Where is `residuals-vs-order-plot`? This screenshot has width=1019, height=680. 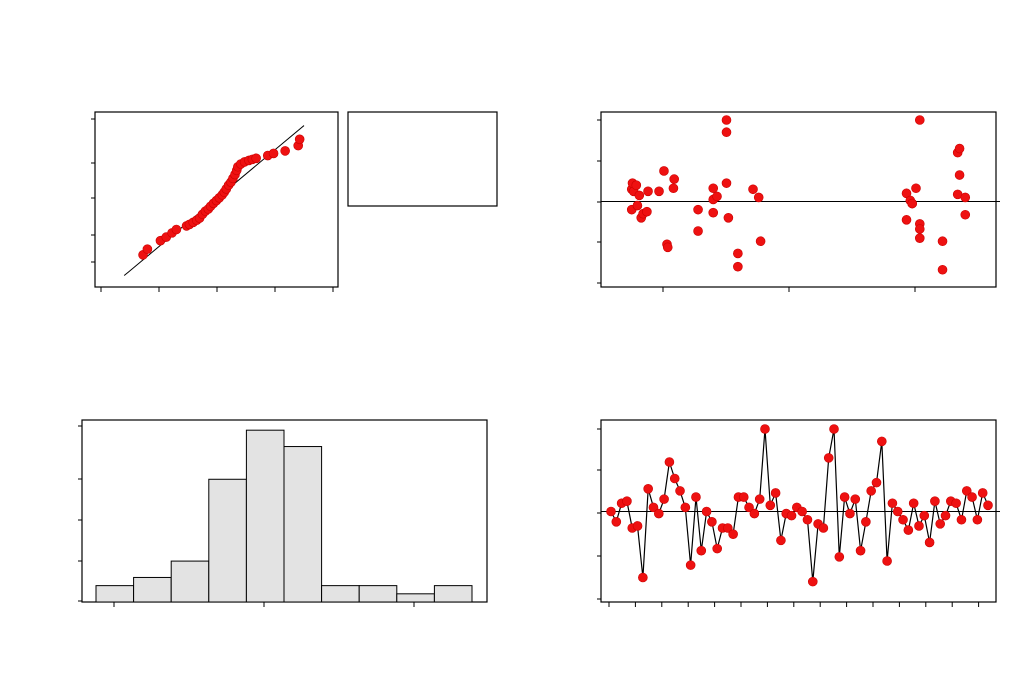 residuals-vs-order-plot is located at coordinates (798, 513).